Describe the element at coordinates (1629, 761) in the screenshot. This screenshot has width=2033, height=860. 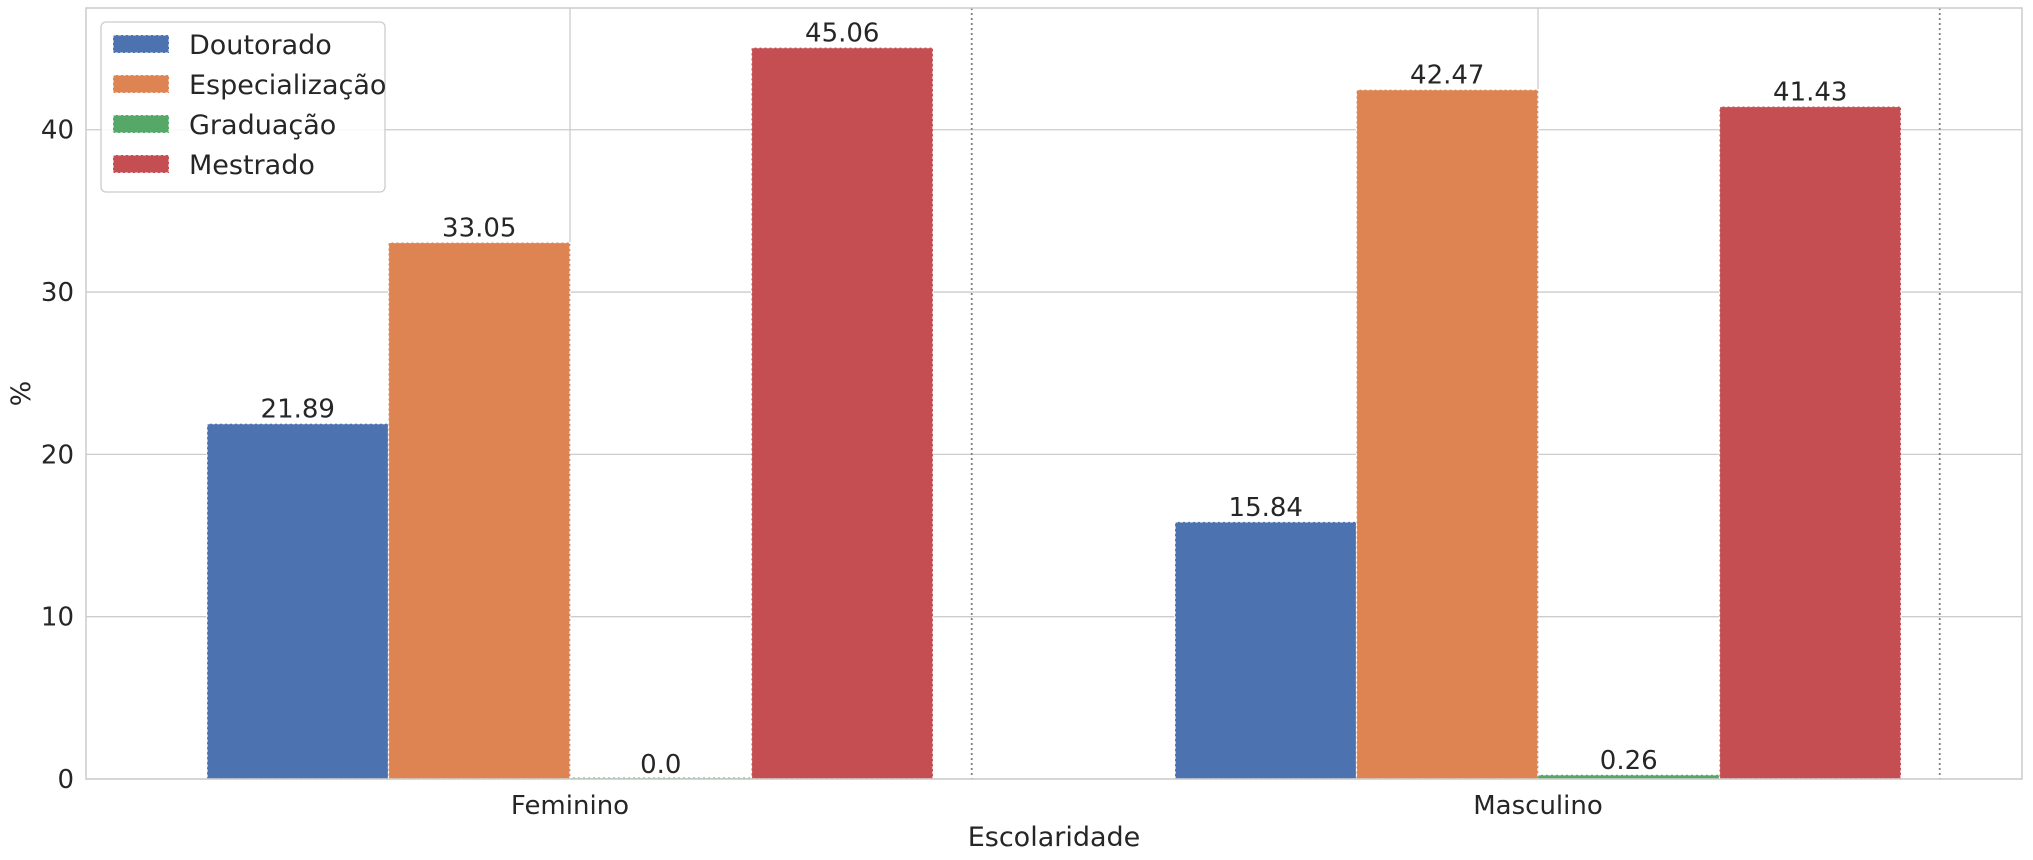
I see `data-label: 0.26` at that location.